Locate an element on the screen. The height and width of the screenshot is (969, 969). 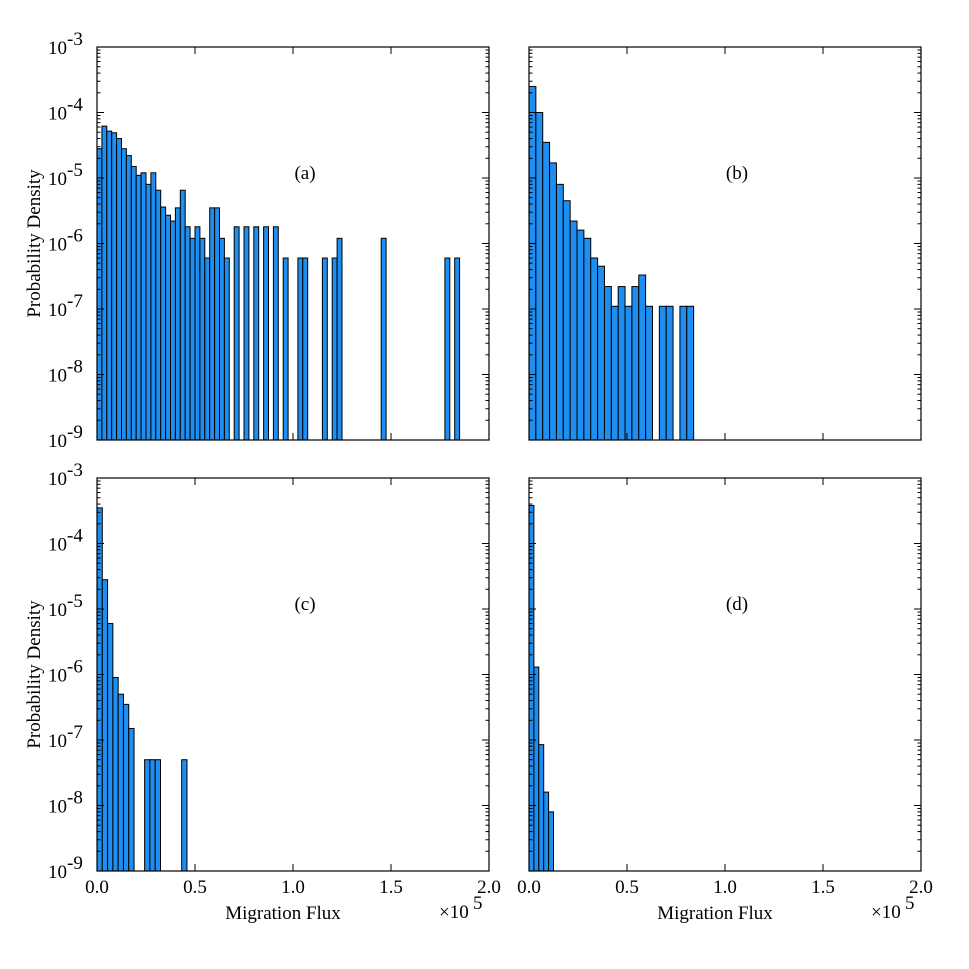
panel-label: (b) is located at coordinates (737, 173).